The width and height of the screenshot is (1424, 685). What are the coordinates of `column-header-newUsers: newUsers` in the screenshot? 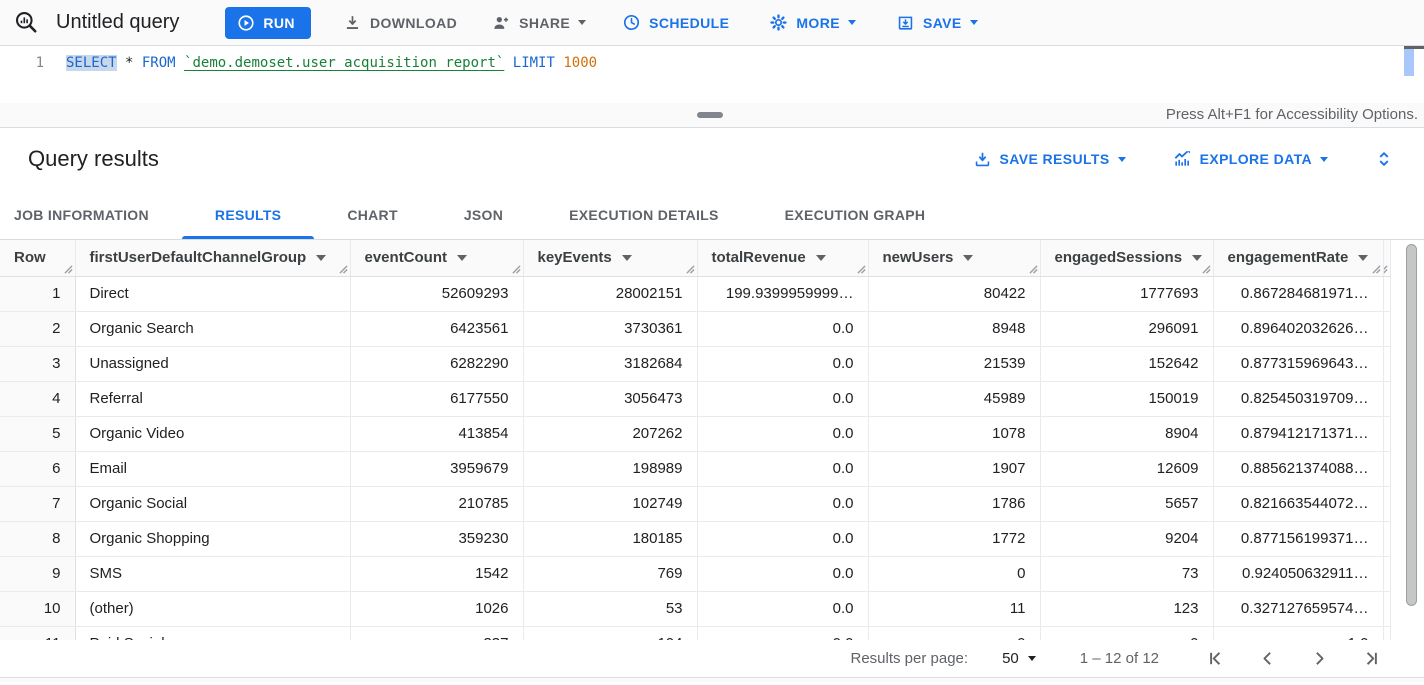 It's located at (954, 258).